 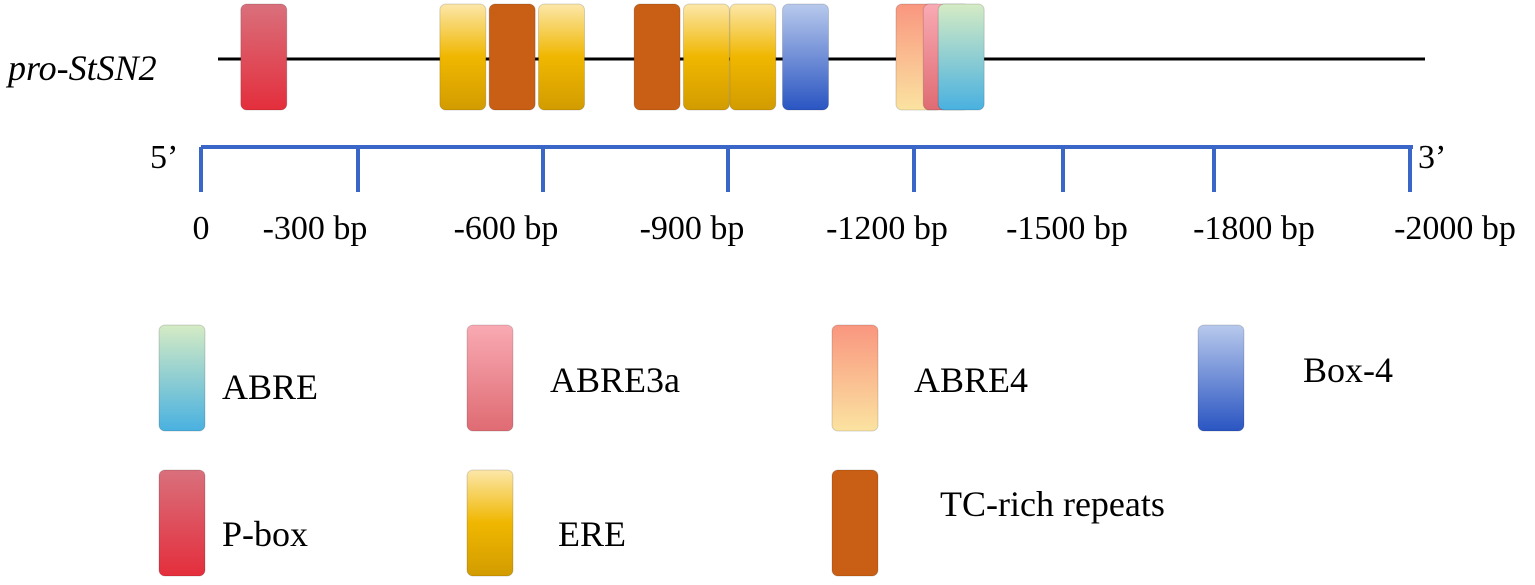 I want to click on legend-item-tc-rich: TC-rich repeats, so click(x=998, y=523).